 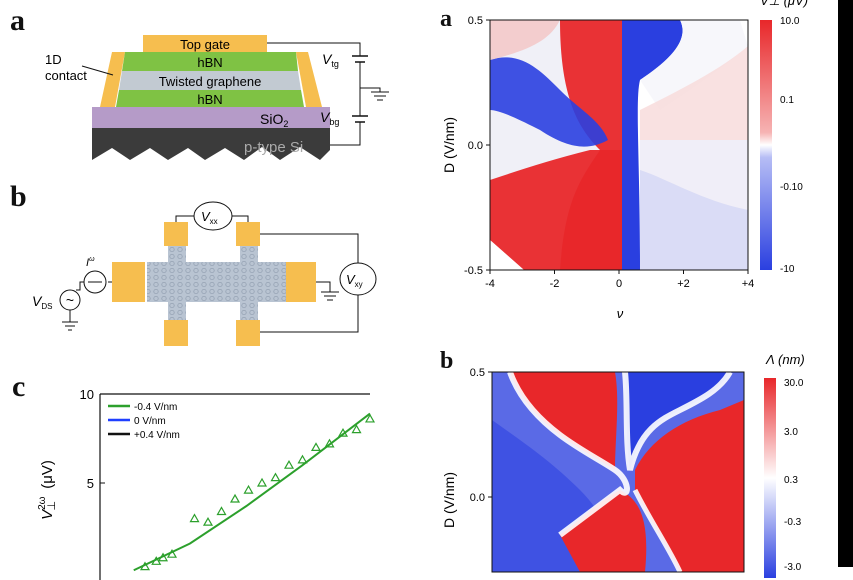 I want to click on channel-top-left, so click(x=177, y=253).